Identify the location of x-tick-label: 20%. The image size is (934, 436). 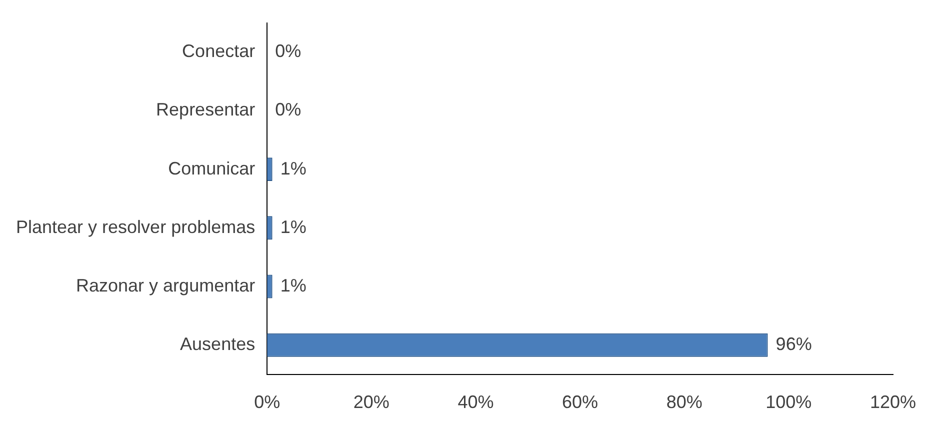
(371, 402).